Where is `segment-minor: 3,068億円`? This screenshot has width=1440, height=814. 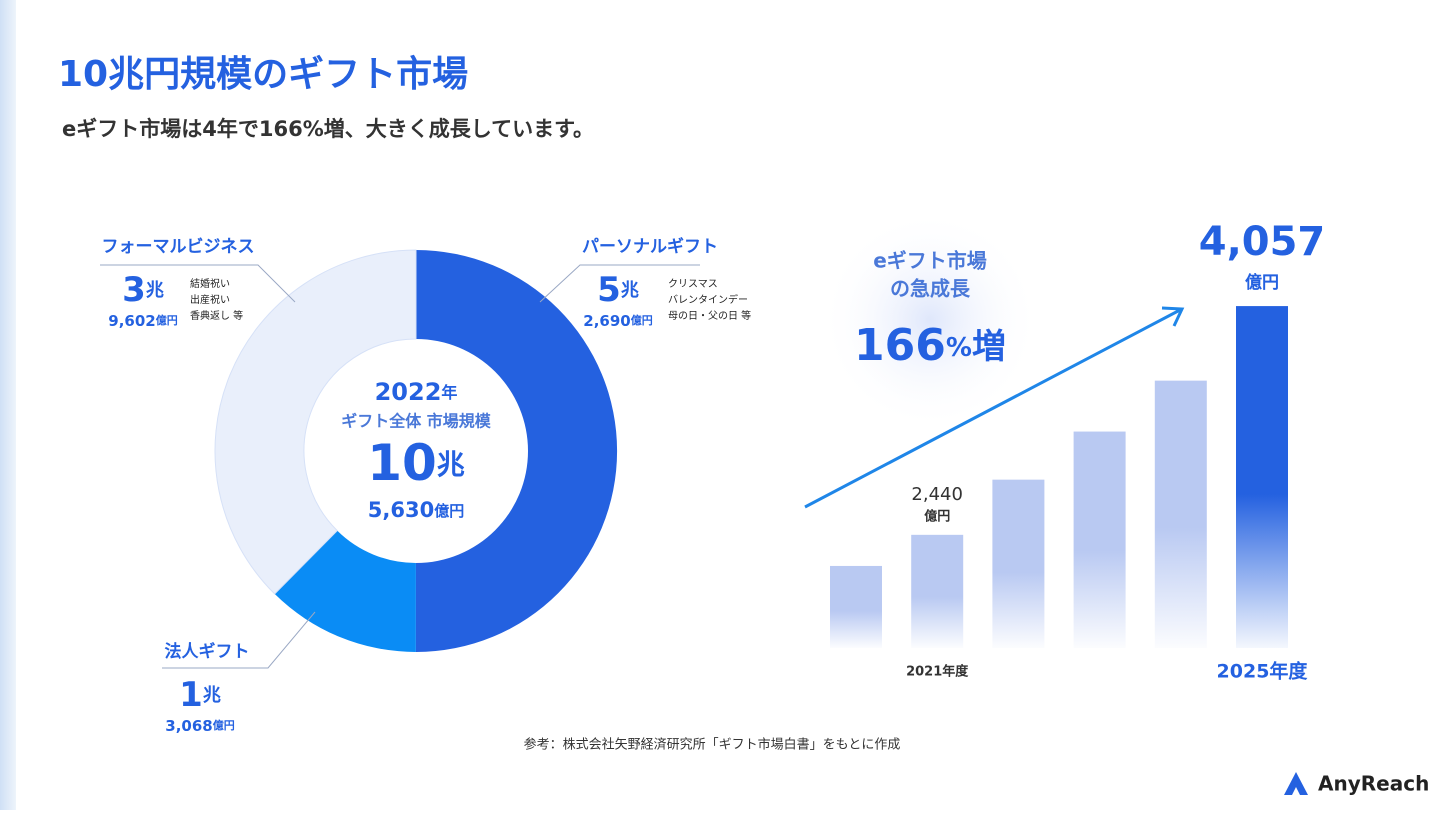
segment-minor: 3,068億円 is located at coordinates (199, 726).